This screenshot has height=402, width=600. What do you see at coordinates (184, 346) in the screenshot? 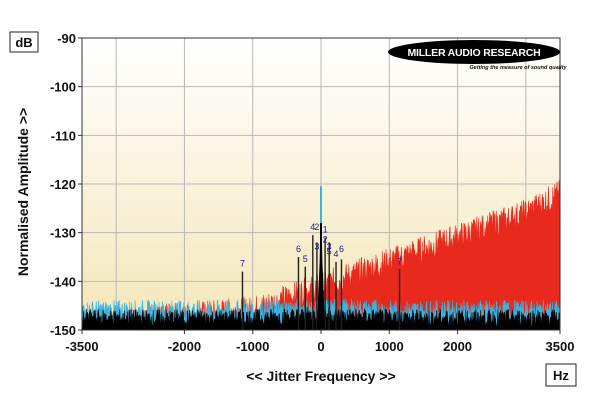
I see `x-tick-label: -2000` at bounding box center [184, 346].